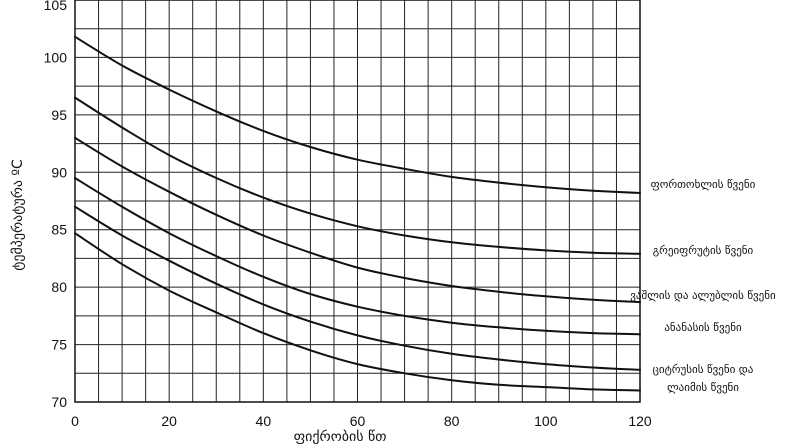 This screenshot has width=800, height=445. Describe the element at coordinates (59, 402) in the screenshot. I see `y-tick-label: 70` at that location.